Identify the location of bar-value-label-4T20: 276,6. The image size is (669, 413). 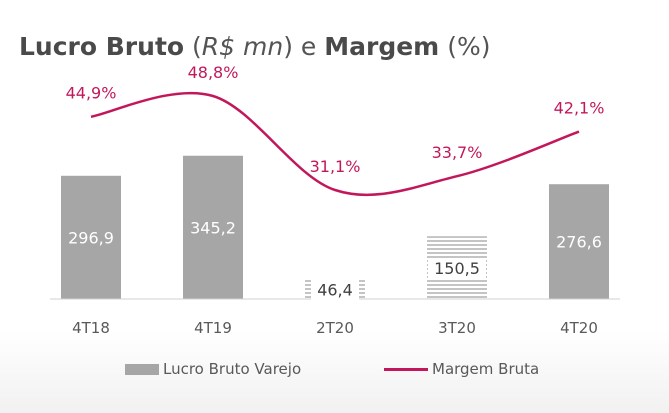
(579, 242).